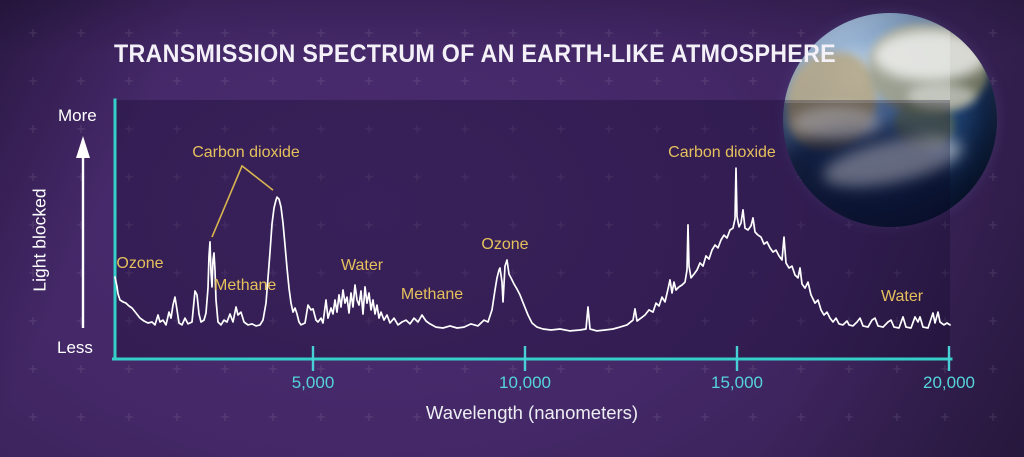 This screenshot has width=1024, height=457. What do you see at coordinates (77, 115) in the screenshot?
I see `y-axis-more-label: More` at bounding box center [77, 115].